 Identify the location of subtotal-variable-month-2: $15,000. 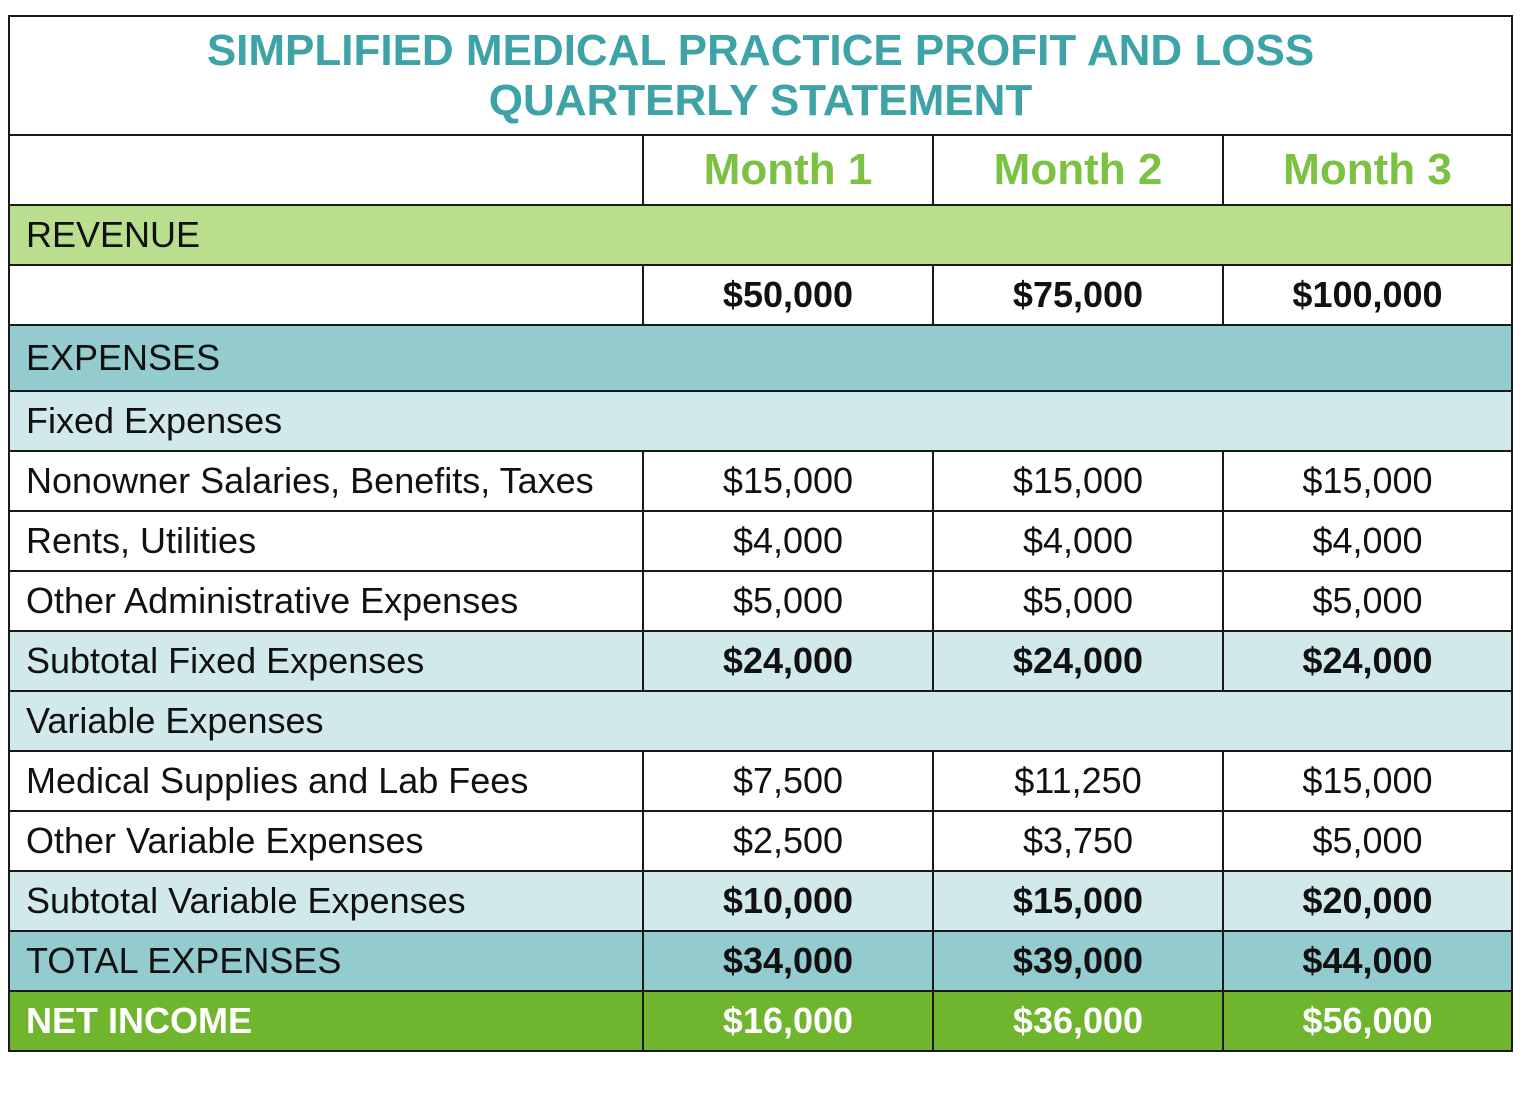
(1078, 901).